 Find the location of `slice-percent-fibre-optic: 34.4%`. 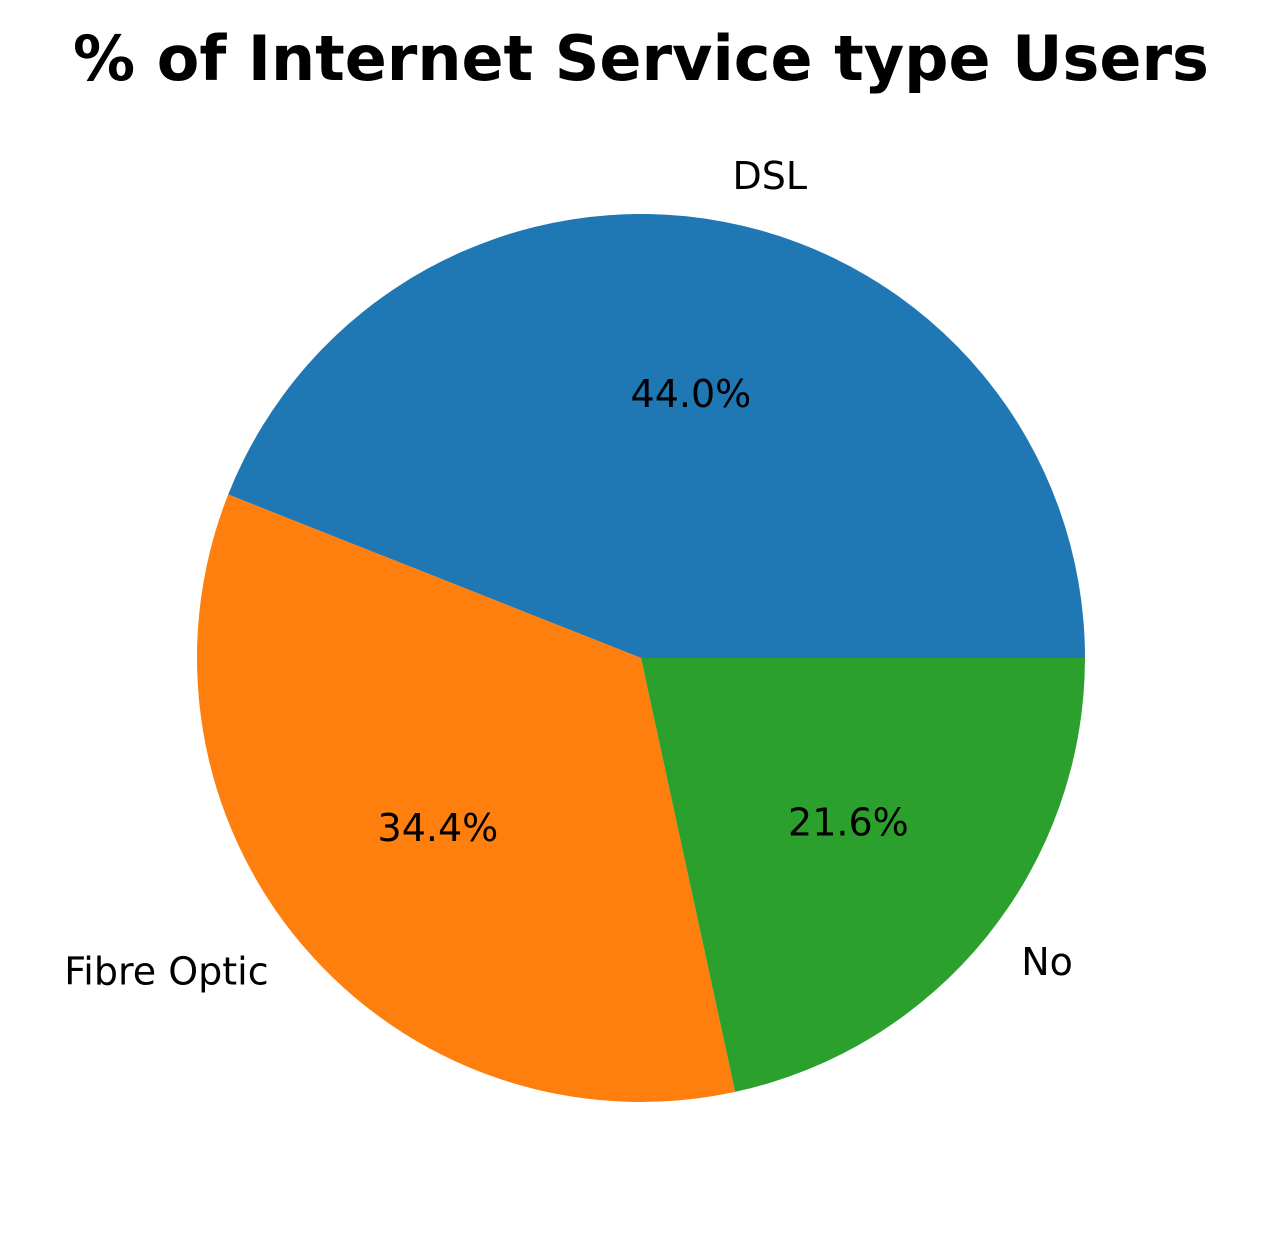

slice-percent-fibre-optic: 34.4% is located at coordinates (438, 828).